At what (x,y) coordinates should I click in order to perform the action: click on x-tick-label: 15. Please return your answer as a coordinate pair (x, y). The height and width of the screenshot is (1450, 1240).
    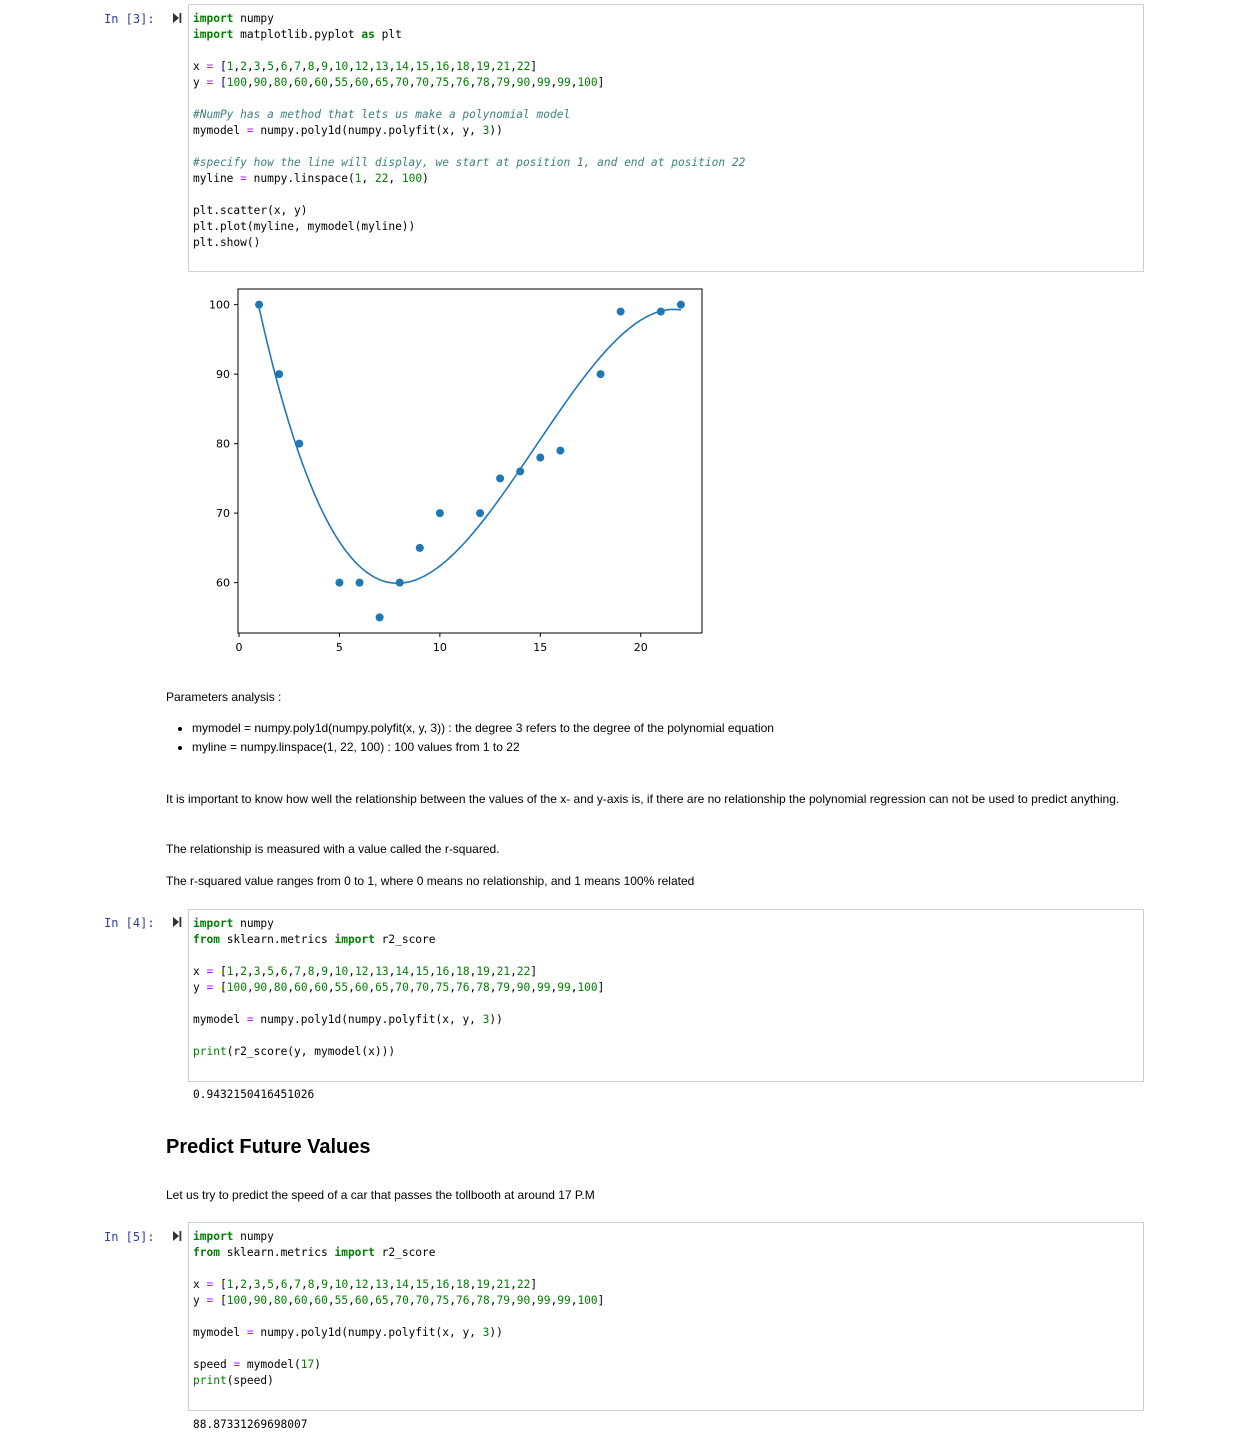
    Looking at the image, I should click on (540, 647).